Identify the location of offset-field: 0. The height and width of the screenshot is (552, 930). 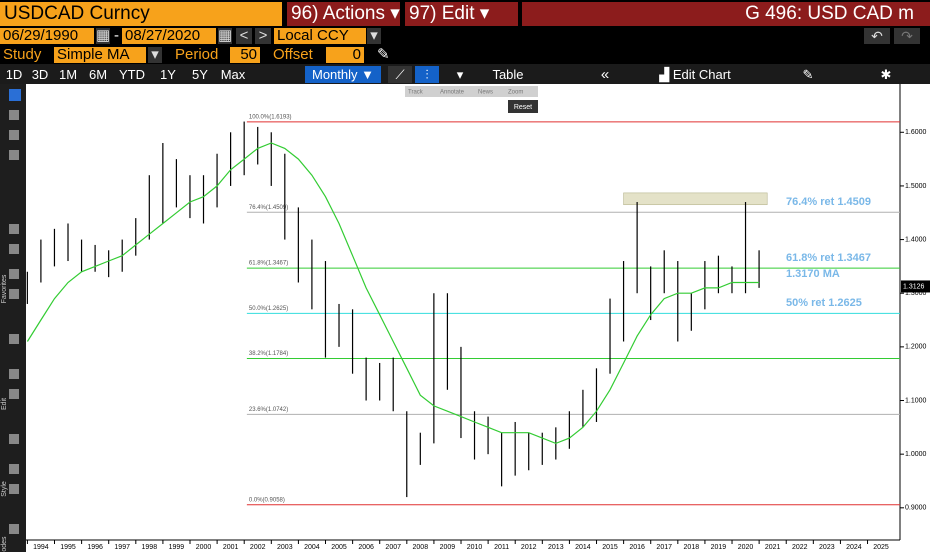
(345, 55).